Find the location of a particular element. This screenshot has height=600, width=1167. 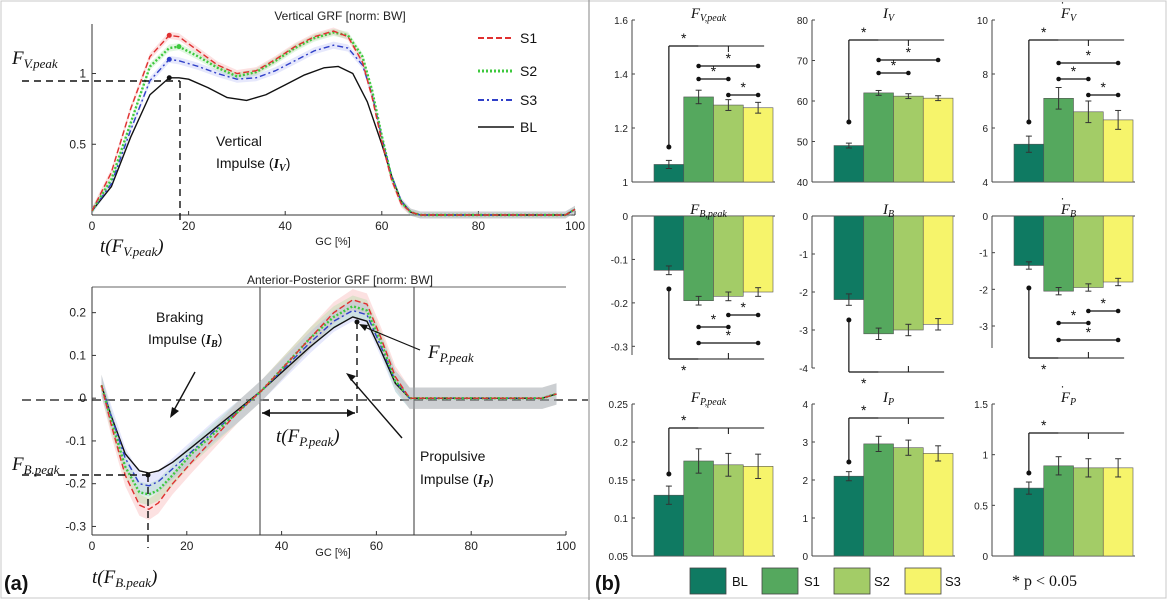

apgrf-y-tick-label-0-3: -0.3 is located at coordinates (75, 526).